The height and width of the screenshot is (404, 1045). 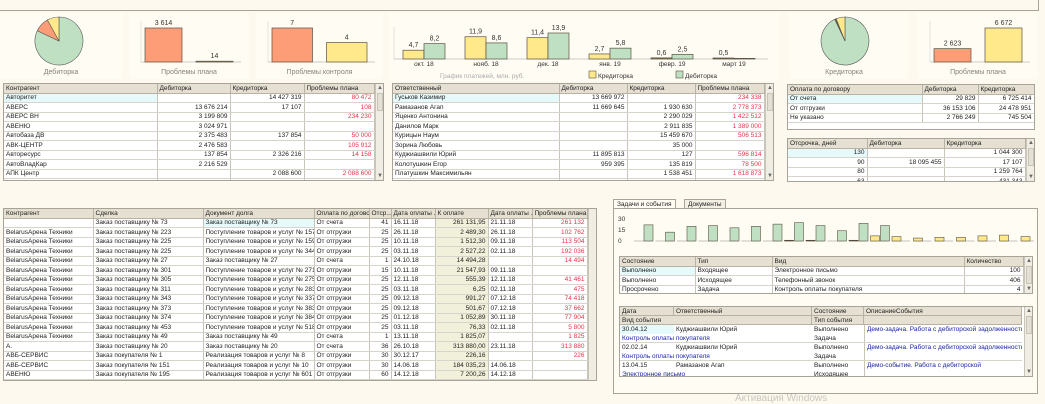 What do you see at coordinates (593, 98) in the screenshot?
I see `table-cell: 13 669 972` at bounding box center [593, 98].